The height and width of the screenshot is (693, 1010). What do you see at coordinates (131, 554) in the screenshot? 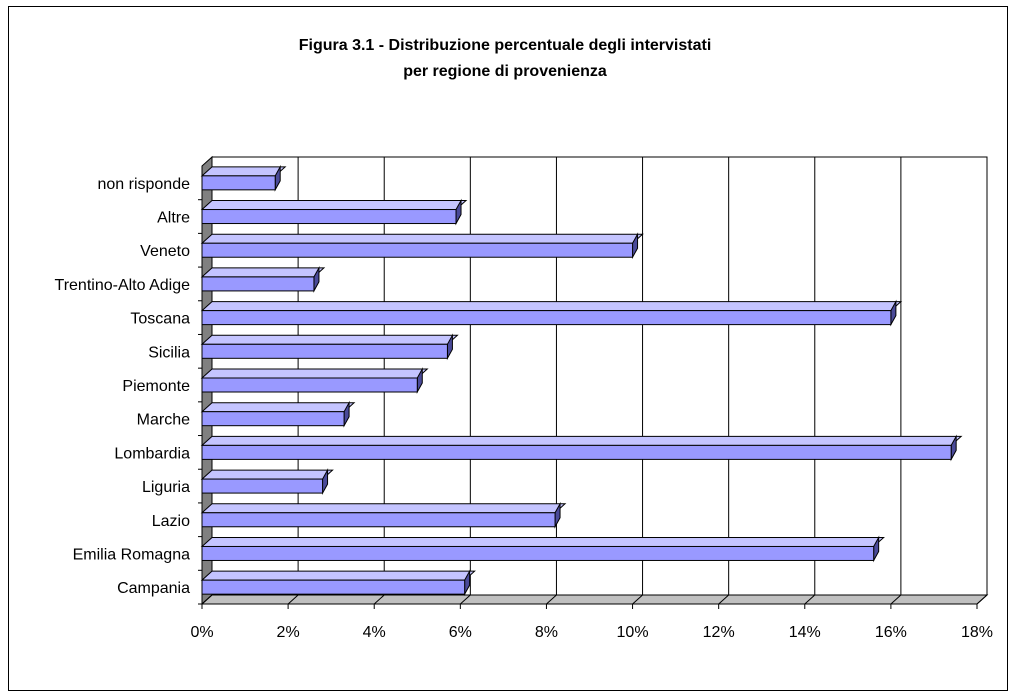
I see `category-label: Emilia Romagna` at bounding box center [131, 554].